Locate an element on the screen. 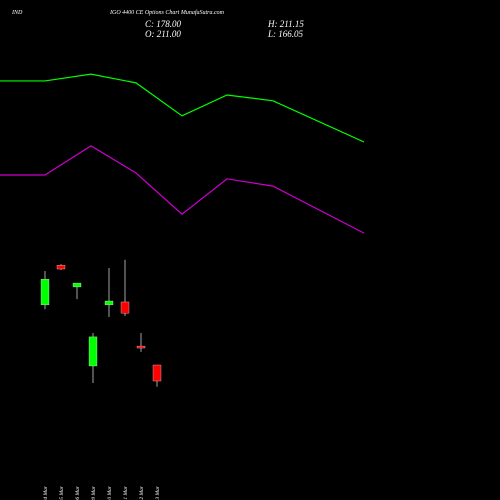 The image size is (500, 500). ticker: IND is located at coordinates (17, 13).